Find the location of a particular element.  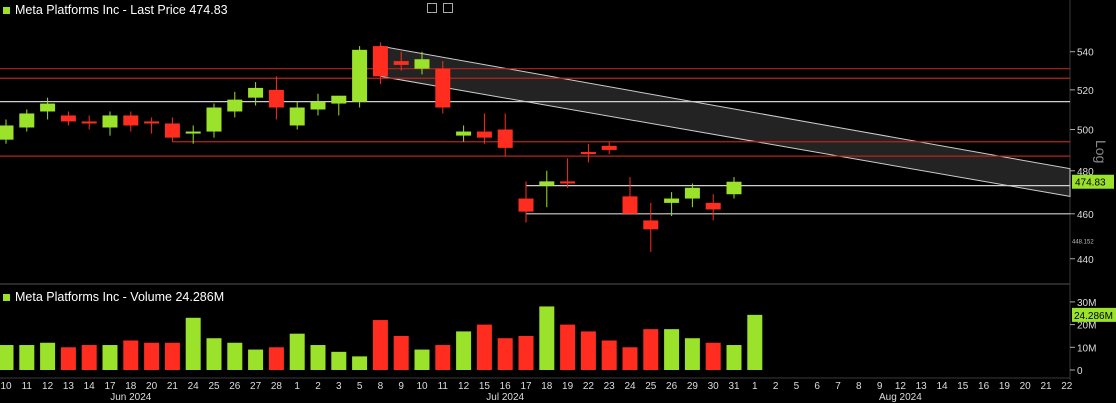

x-tick-label: 12 is located at coordinates (901, 386).